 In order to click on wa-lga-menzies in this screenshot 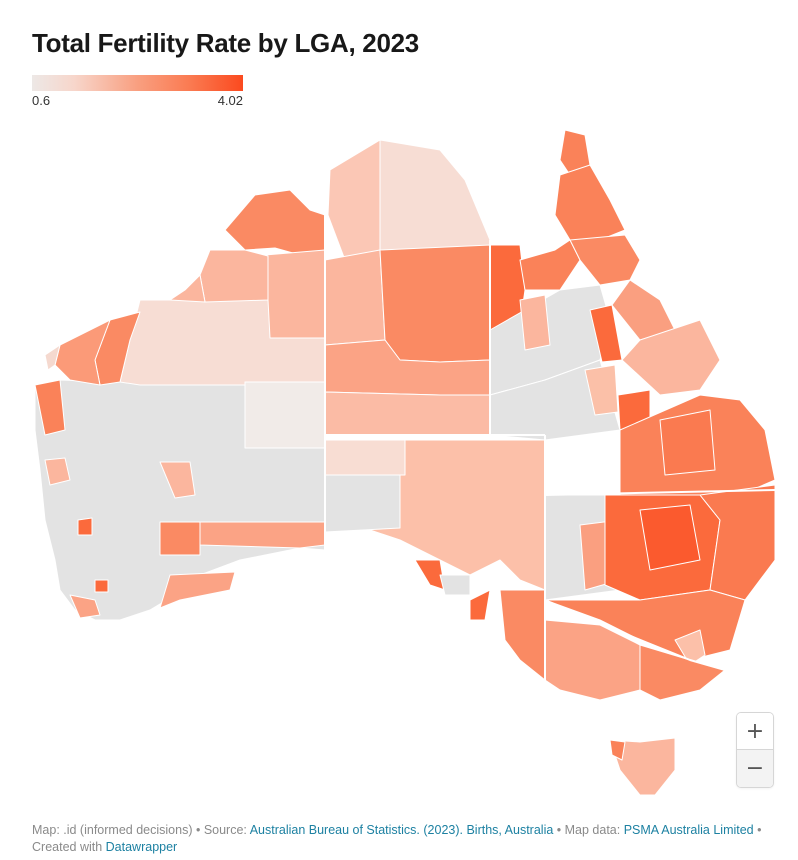, I will do `click(177, 480)`.